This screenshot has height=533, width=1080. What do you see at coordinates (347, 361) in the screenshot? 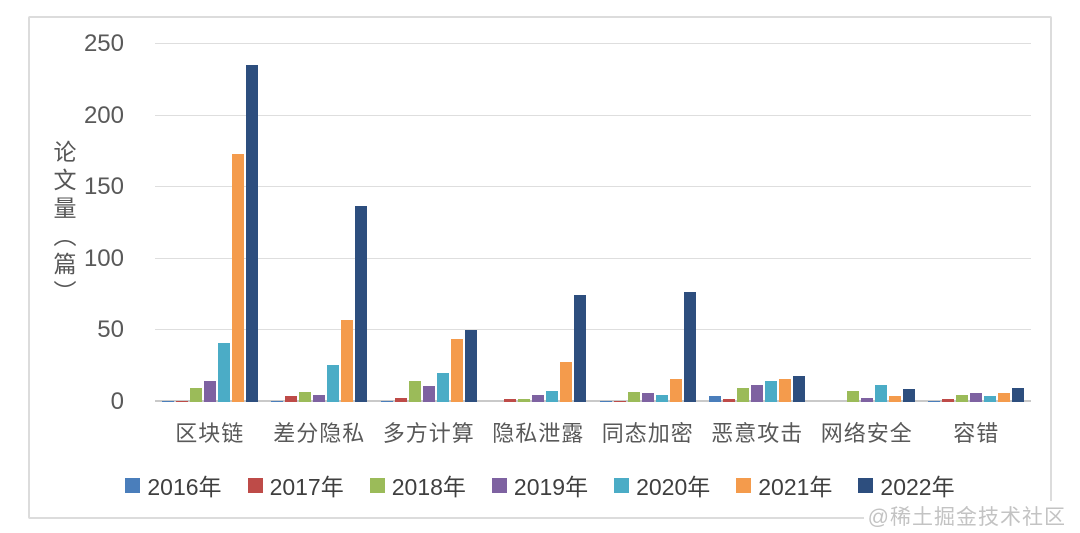
I see `bar-2021年-差分隐私` at bounding box center [347, 361].